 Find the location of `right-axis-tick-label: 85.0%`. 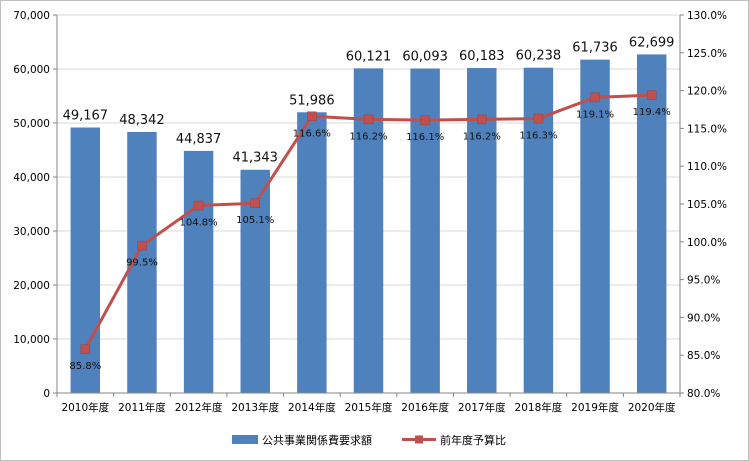

right-axis-tick-label: 85.0% is located at coordinates (703, 356).